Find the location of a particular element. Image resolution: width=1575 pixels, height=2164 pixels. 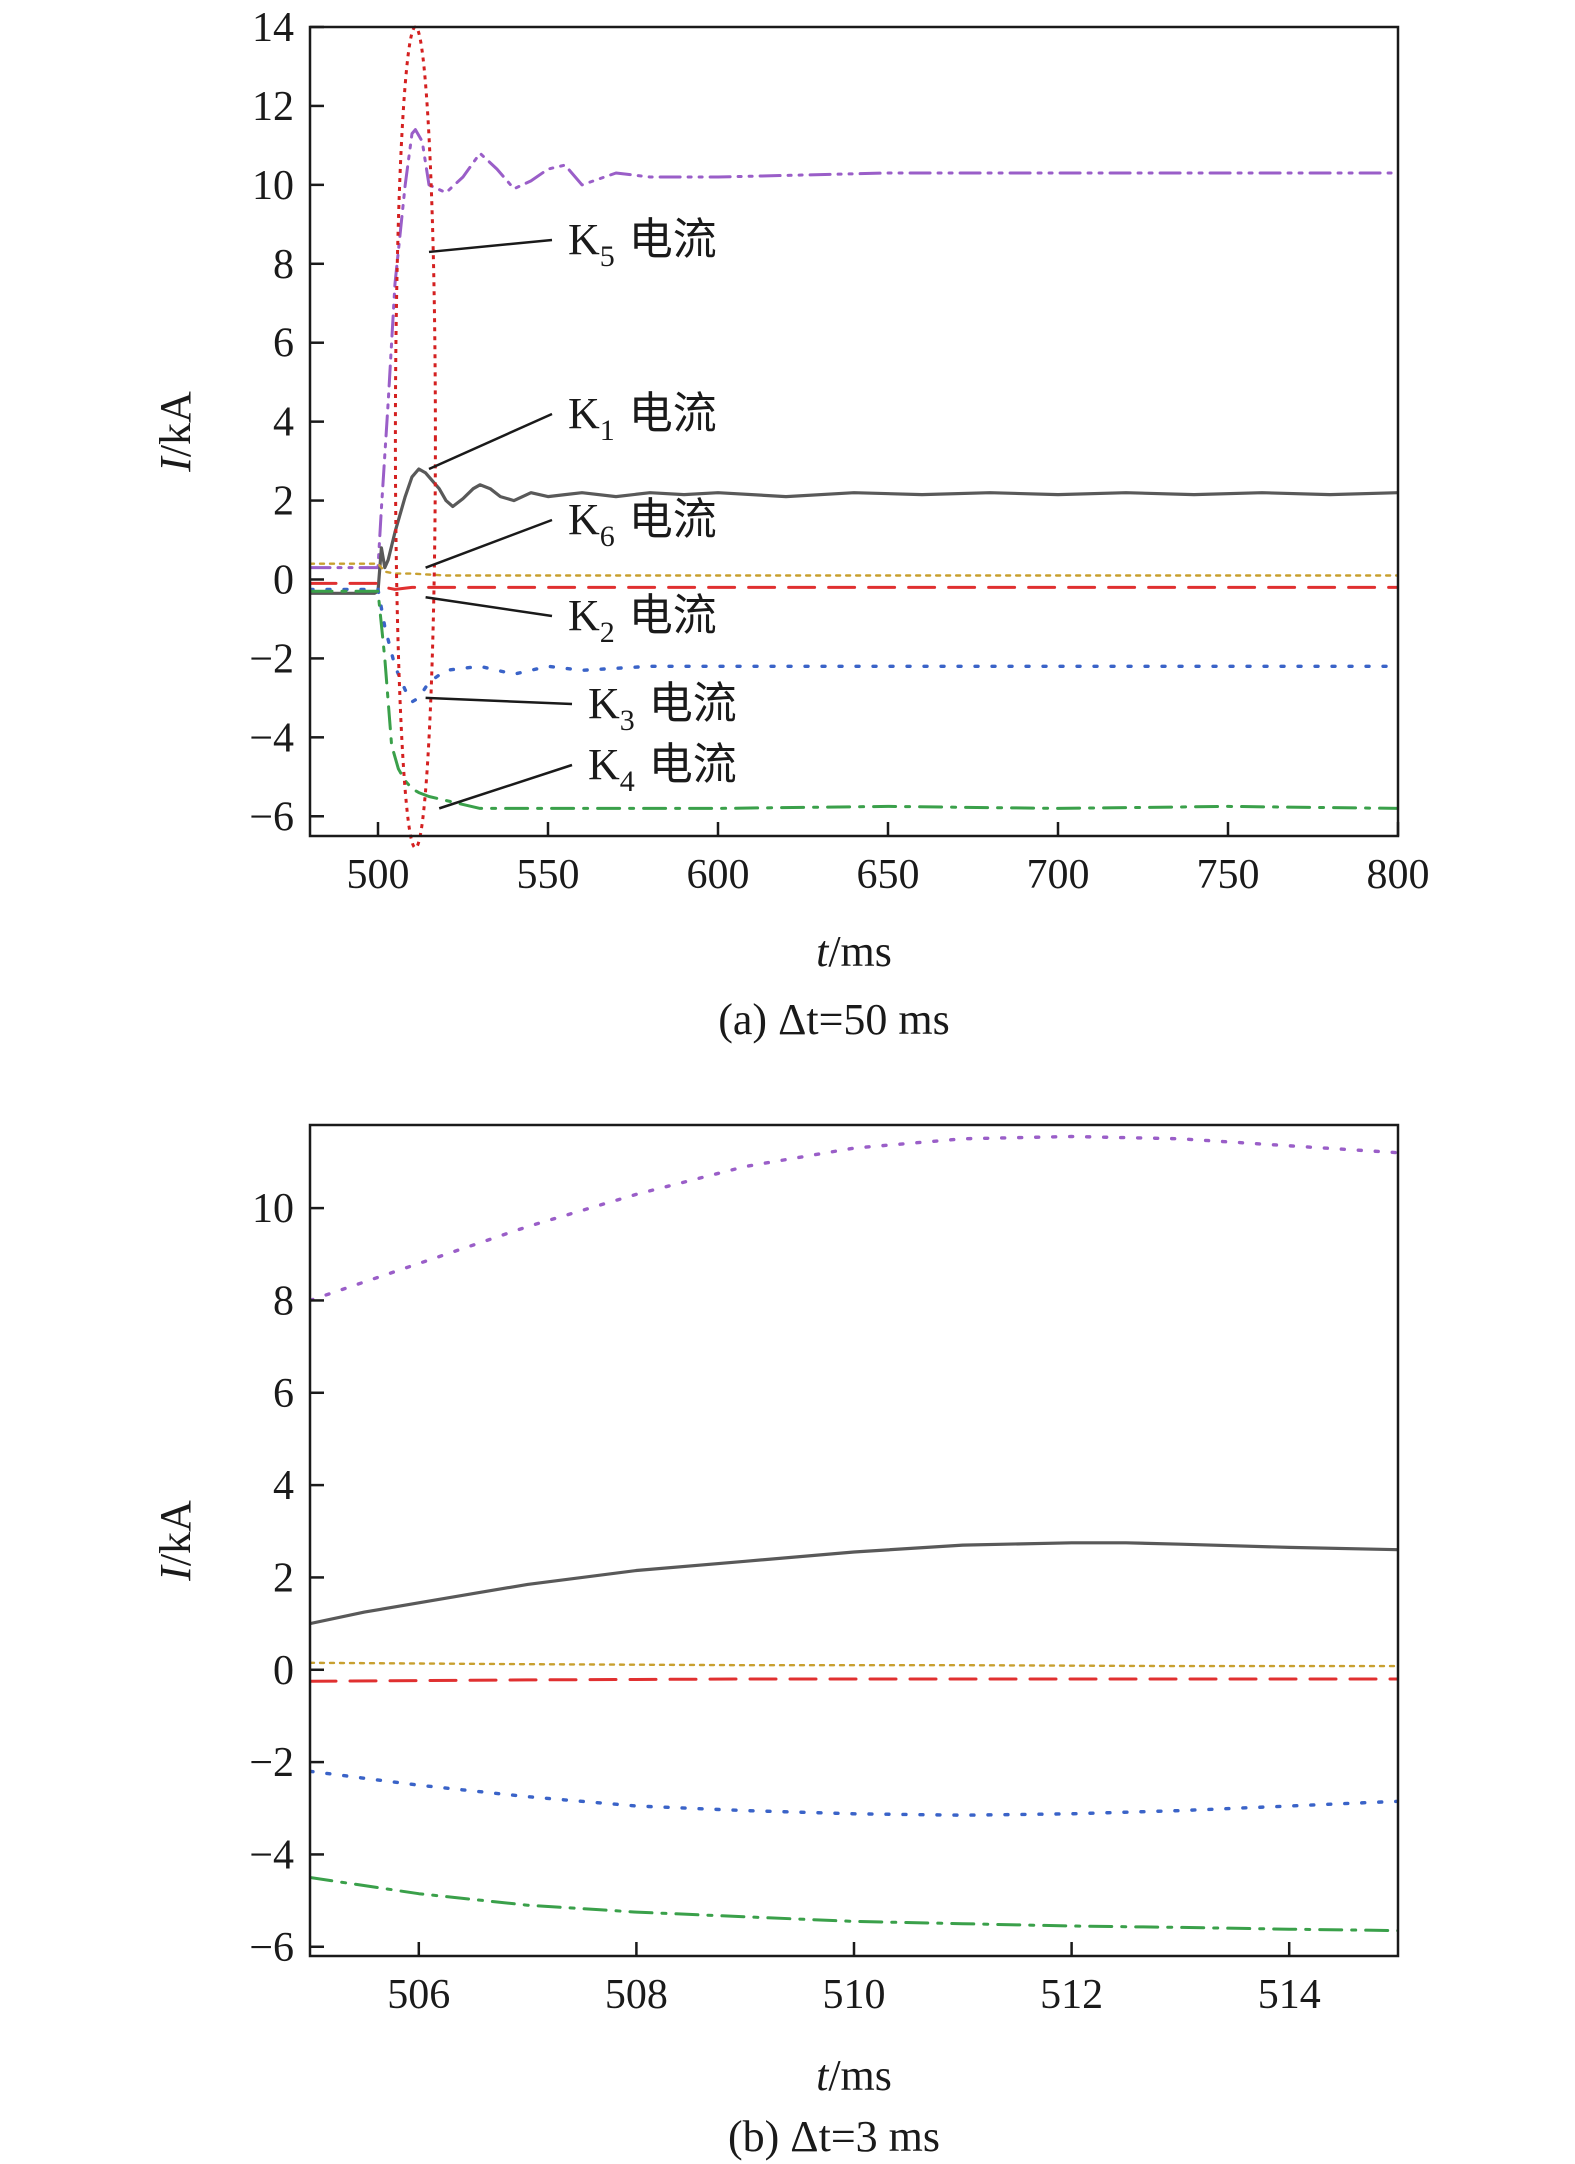

chart-b-y-var: I is located at coordinates (175, 1573).